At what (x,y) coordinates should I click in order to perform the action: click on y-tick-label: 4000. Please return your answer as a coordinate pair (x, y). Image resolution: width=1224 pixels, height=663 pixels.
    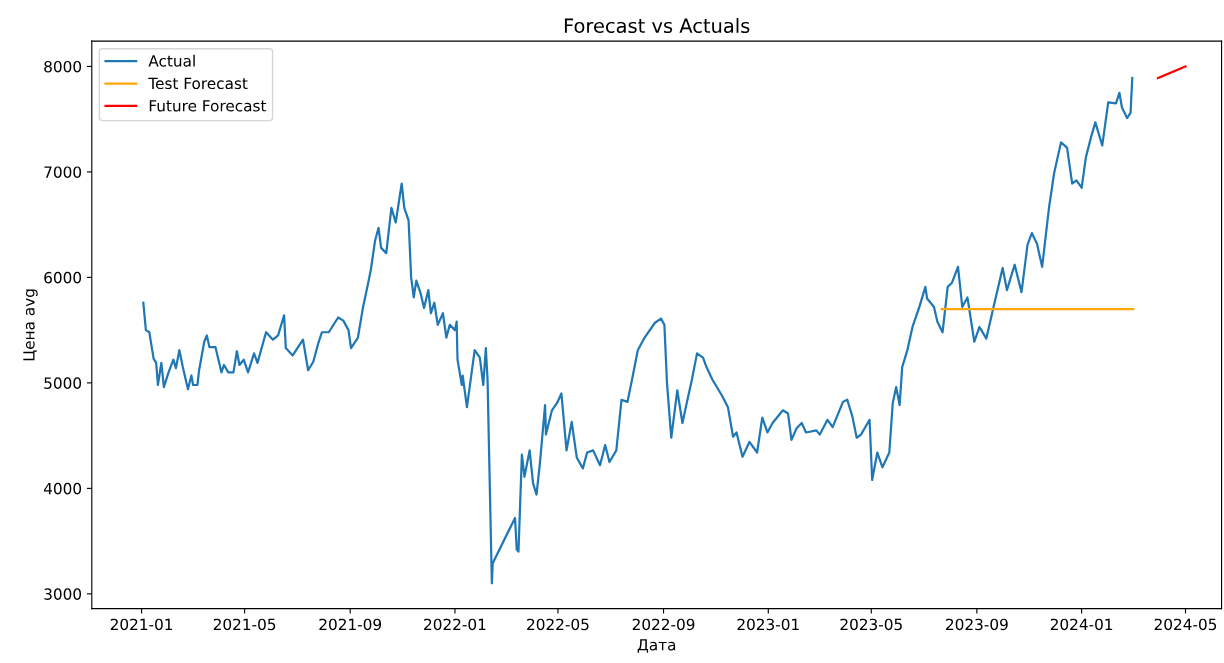
    Looking at the image, I should click on (62, 488).